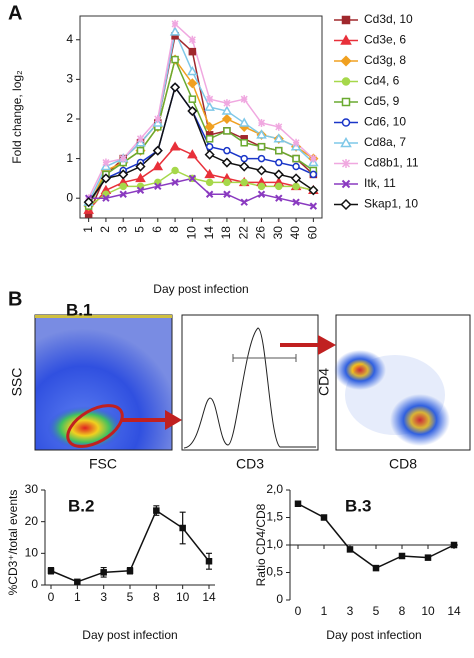 The width and height of the screenshot is (474, 658). I want to click on legend-label: Cd3d, 10, so click(388, 19).